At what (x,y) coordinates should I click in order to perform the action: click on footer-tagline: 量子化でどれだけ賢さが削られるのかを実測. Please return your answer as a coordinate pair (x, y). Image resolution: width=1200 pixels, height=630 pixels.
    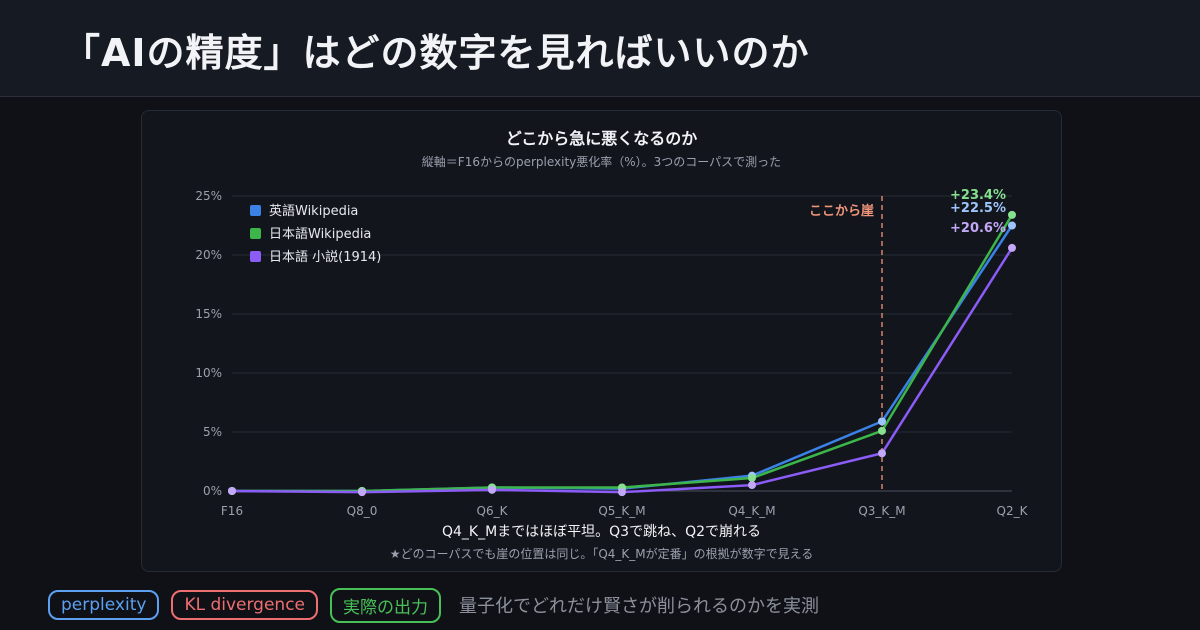
    Looking at the image, I should click on (639, 606).